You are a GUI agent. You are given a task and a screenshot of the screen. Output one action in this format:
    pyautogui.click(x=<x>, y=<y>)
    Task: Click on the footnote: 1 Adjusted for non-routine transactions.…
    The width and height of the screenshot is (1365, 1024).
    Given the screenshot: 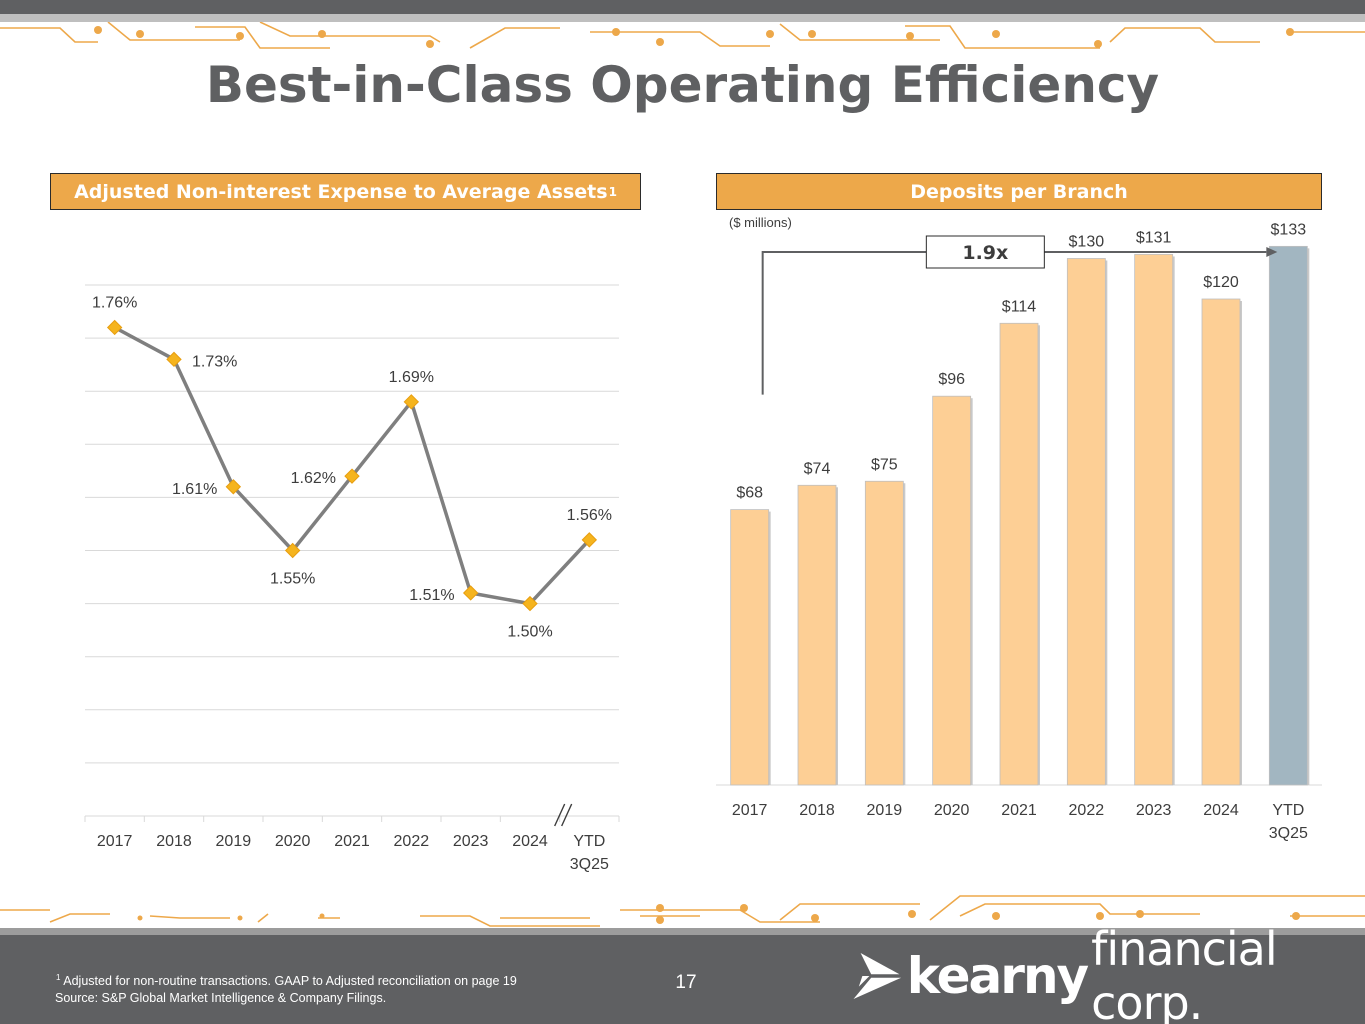 What is the action you would take?
    pyautogui.click(x=286, y=988)
    